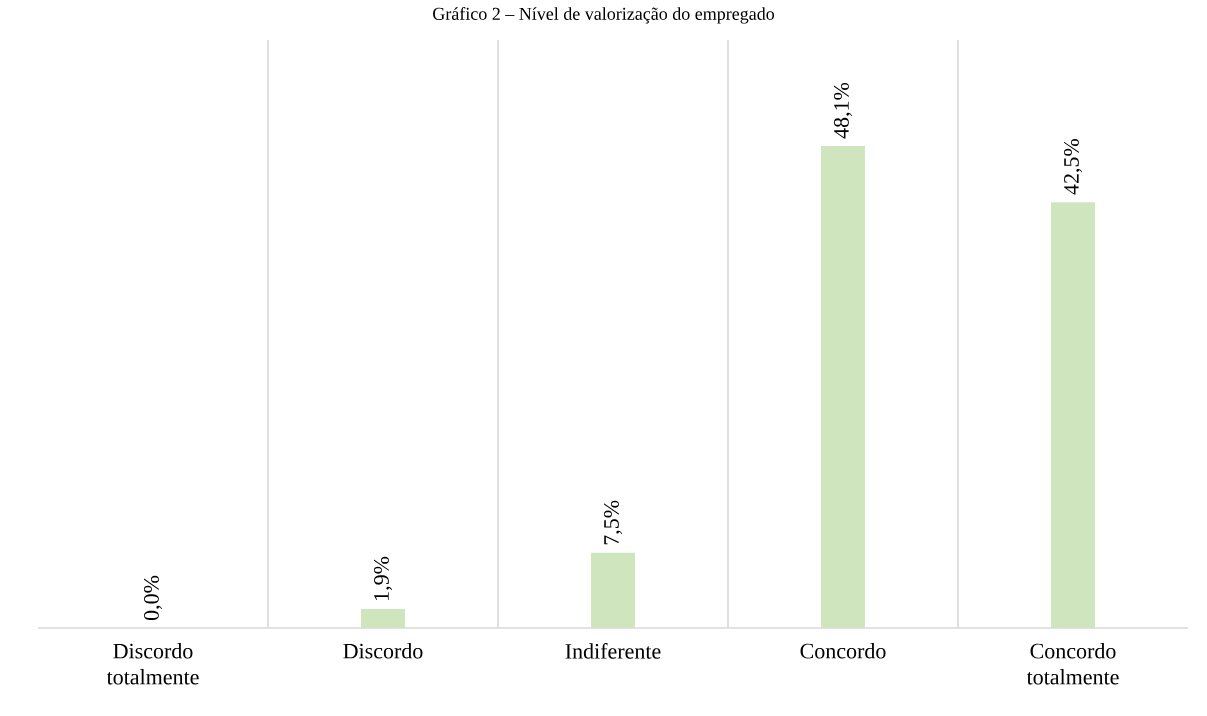  I want to click on data-label: 48,1%, so click(843, 110).